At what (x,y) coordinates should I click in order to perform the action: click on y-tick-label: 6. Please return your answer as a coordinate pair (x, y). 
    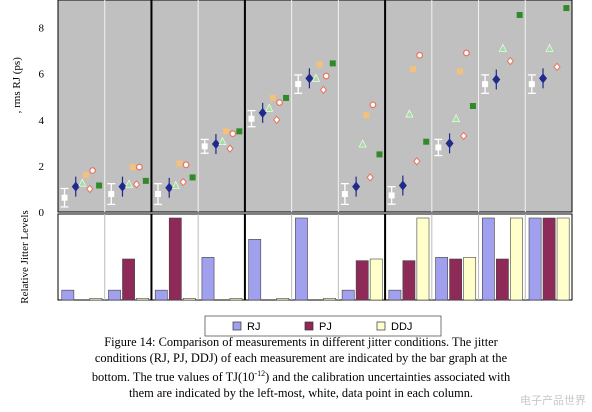
    Looking at the image, I should click on (42, 75).